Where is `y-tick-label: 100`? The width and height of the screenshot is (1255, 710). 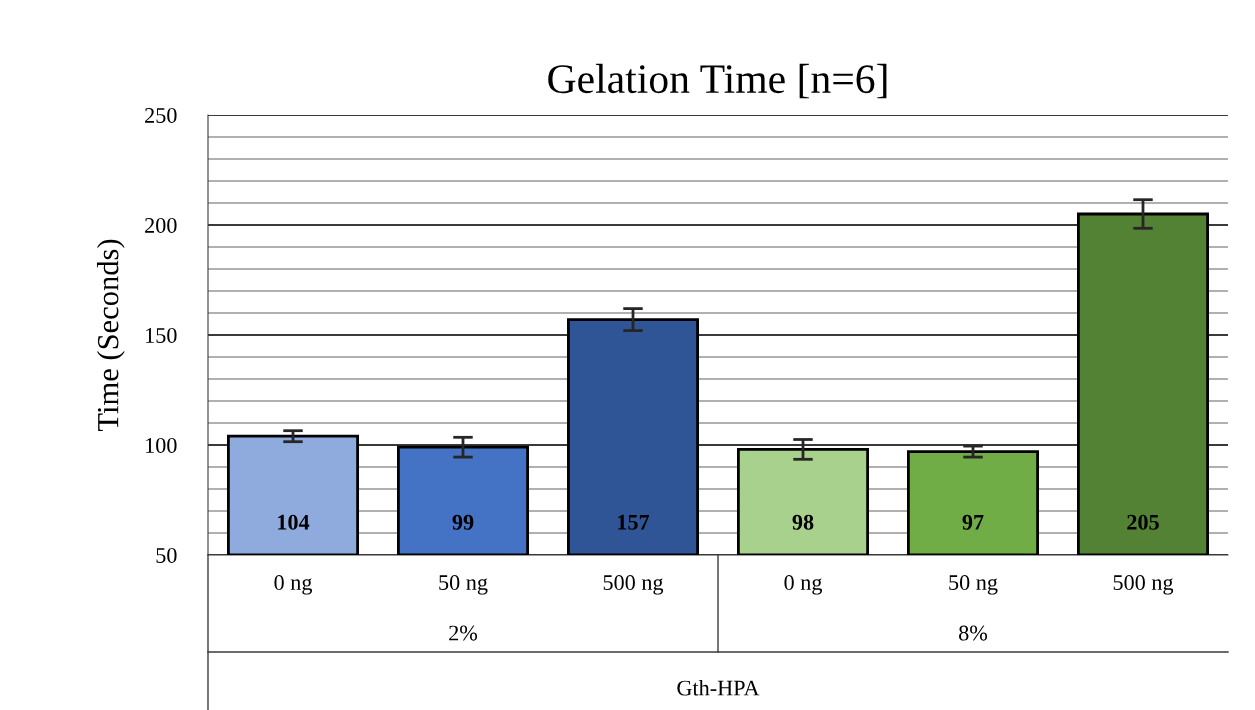 y-tick-label: 100 is located at coordinates (161, 445).